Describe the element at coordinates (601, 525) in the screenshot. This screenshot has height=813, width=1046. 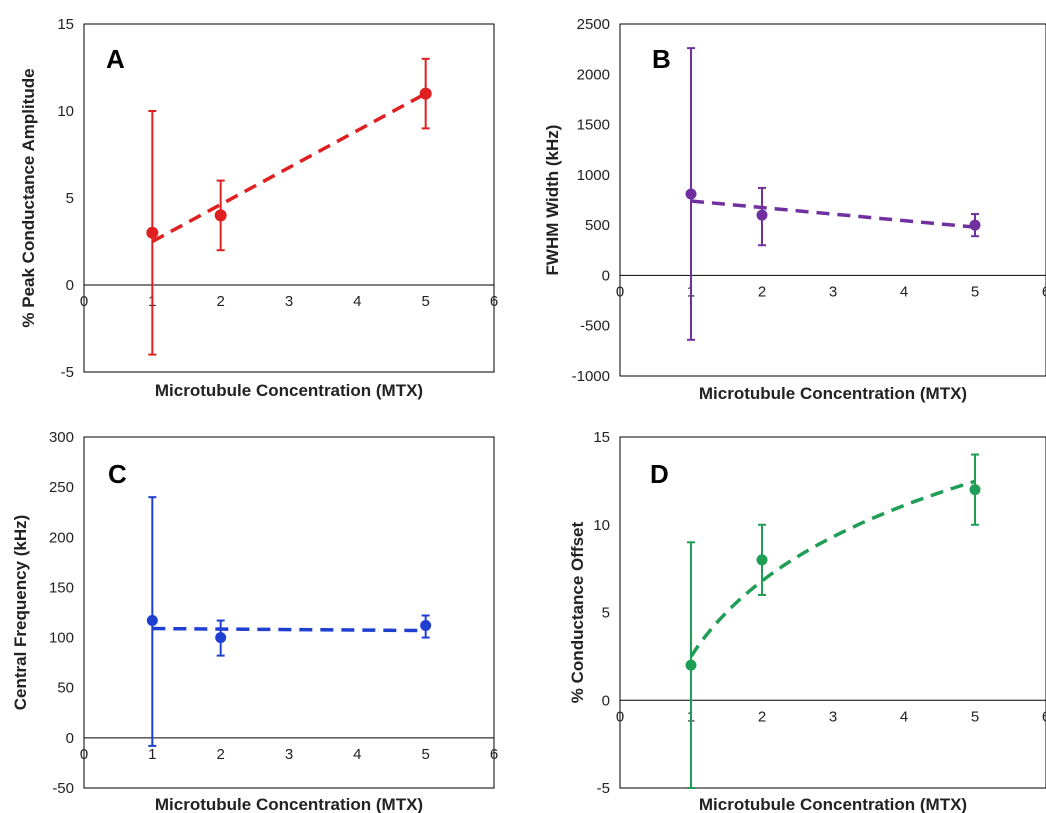
I see `panel-d-y-tick-label-3: 10` at that location.